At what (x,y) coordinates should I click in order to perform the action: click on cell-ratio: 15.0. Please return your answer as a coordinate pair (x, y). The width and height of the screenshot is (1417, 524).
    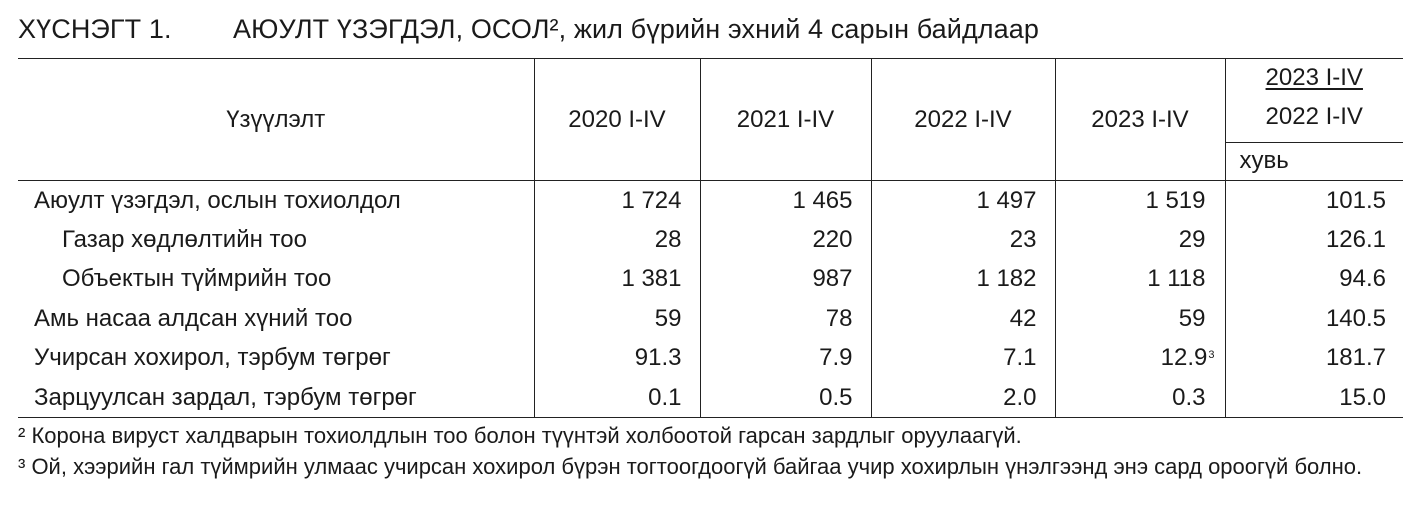
    Looking at the image, I should click on (1313, 398).